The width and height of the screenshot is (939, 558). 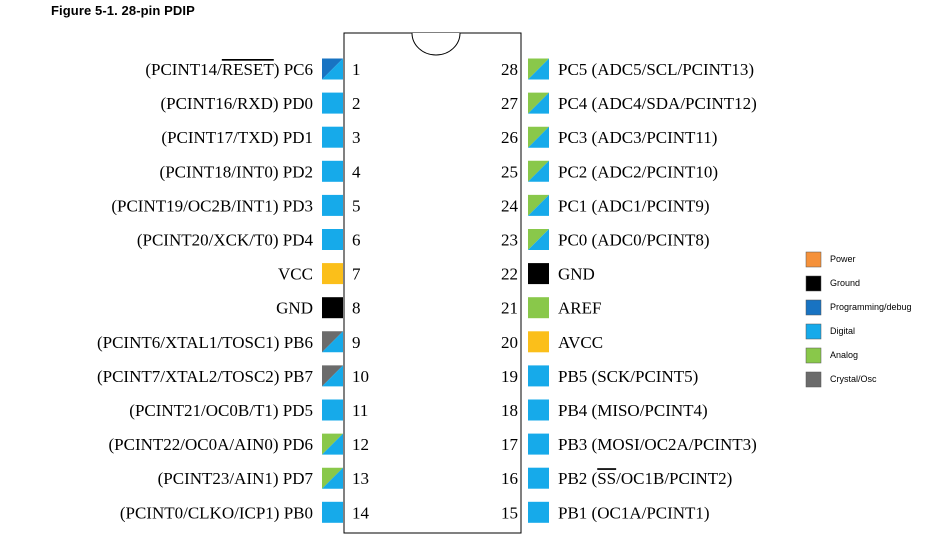 I want to click on pin-label: (PCINT22/OC0A/AIN0) PD6, so click(x=211, y=444).